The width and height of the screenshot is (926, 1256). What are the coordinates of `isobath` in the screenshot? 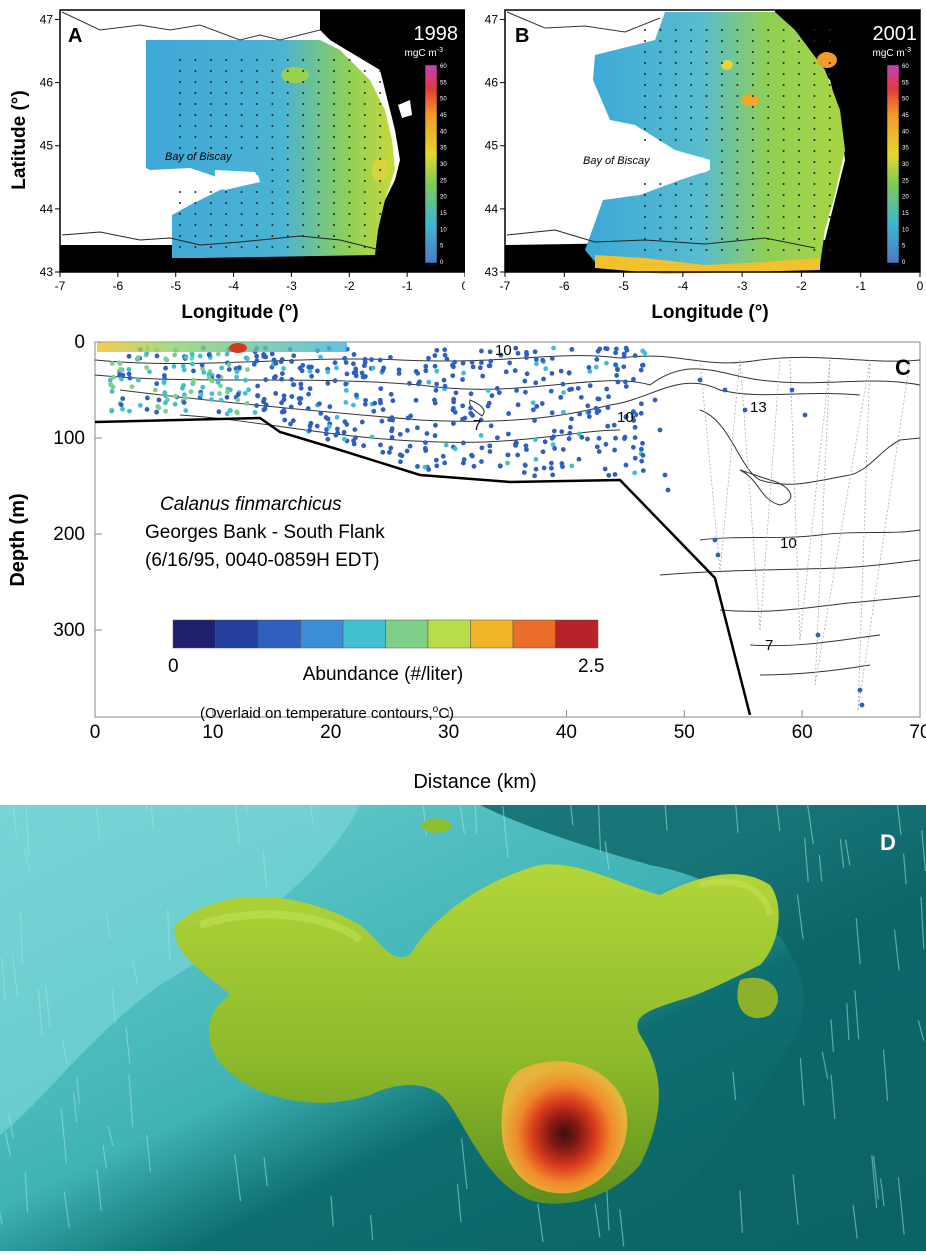 It's located at (221, 241).